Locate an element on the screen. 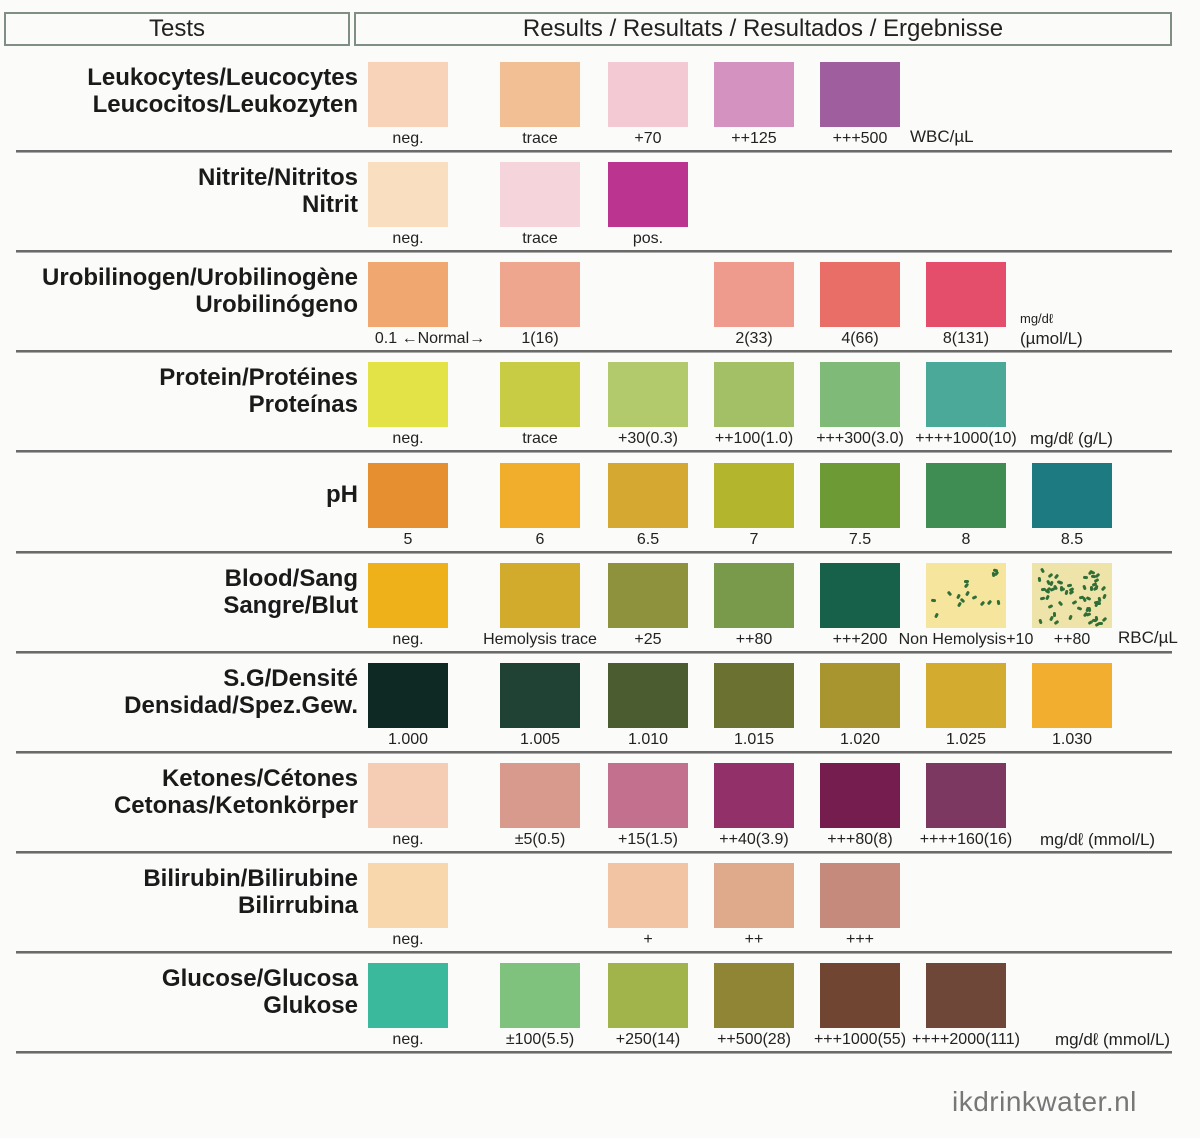 Image resolution: width=1200 pixels, height=1138 pixels. result-label: ++80 is located at coordinates (754, 639).